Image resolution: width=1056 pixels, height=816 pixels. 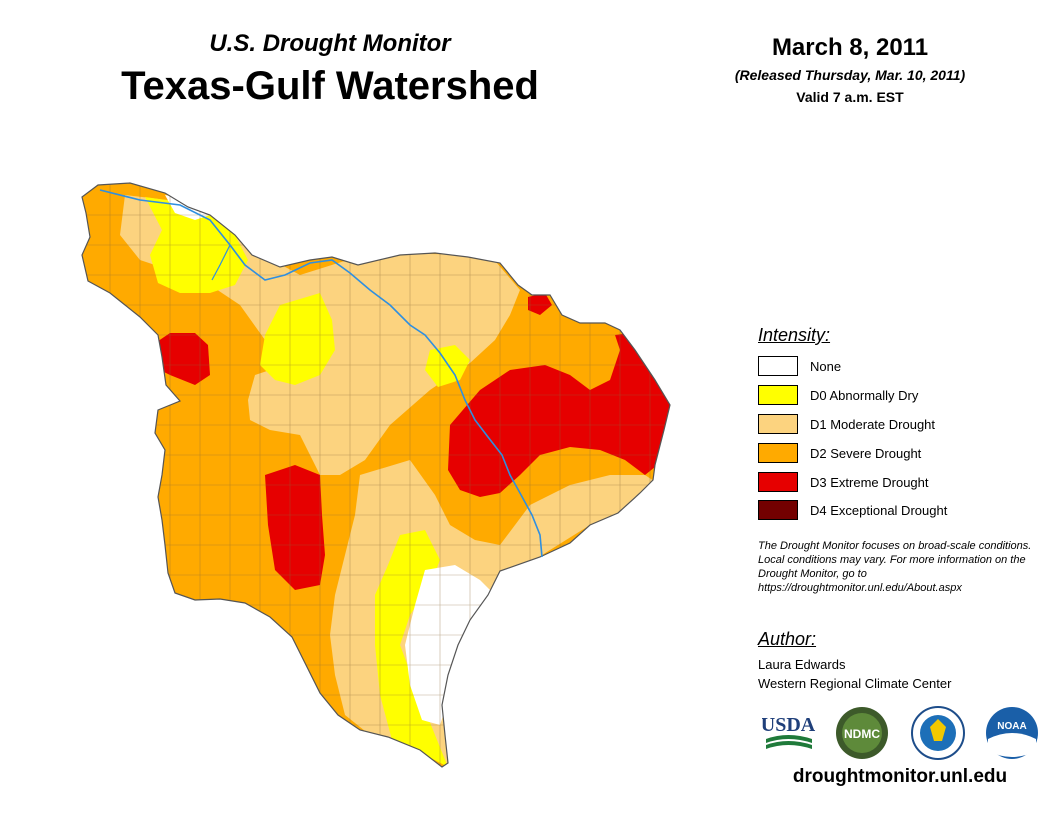 I want to click on valid-time: Valid 7 a.m. EST, so click(x=850, y=97).